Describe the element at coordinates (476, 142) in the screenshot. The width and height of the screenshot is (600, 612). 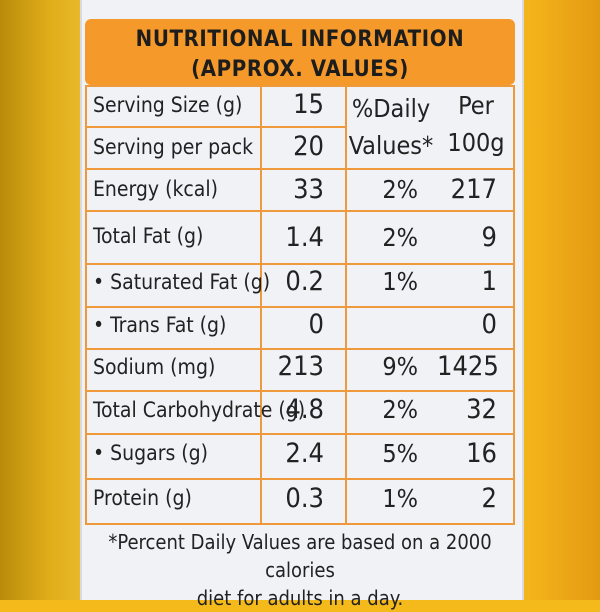
I see `per-100g-header-line2: 100g` at that location.